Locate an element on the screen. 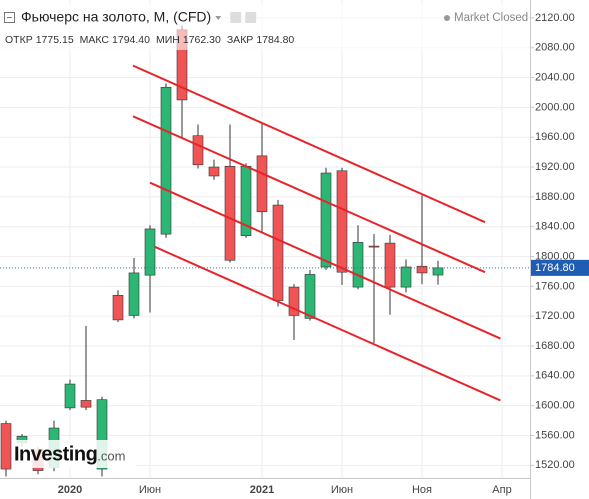 Image resolution: width=589 pixels, height=499 pixels. ohlc-value: 1762.30 is located at coordinates (202, 40).